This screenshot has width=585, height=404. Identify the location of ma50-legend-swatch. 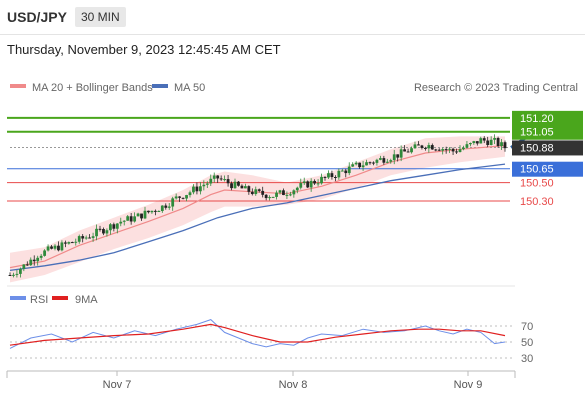
(160, 86).